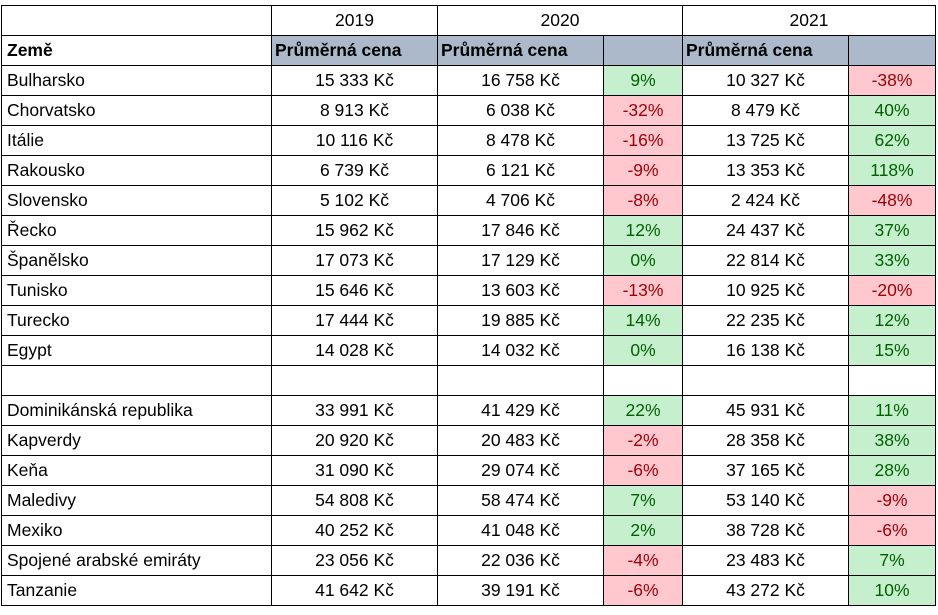 The width and height of the screenshot is (938, 615). Describe the element at coordinates (136, 140) in the screenshot. I see `country-cell: Itálie` at that location.